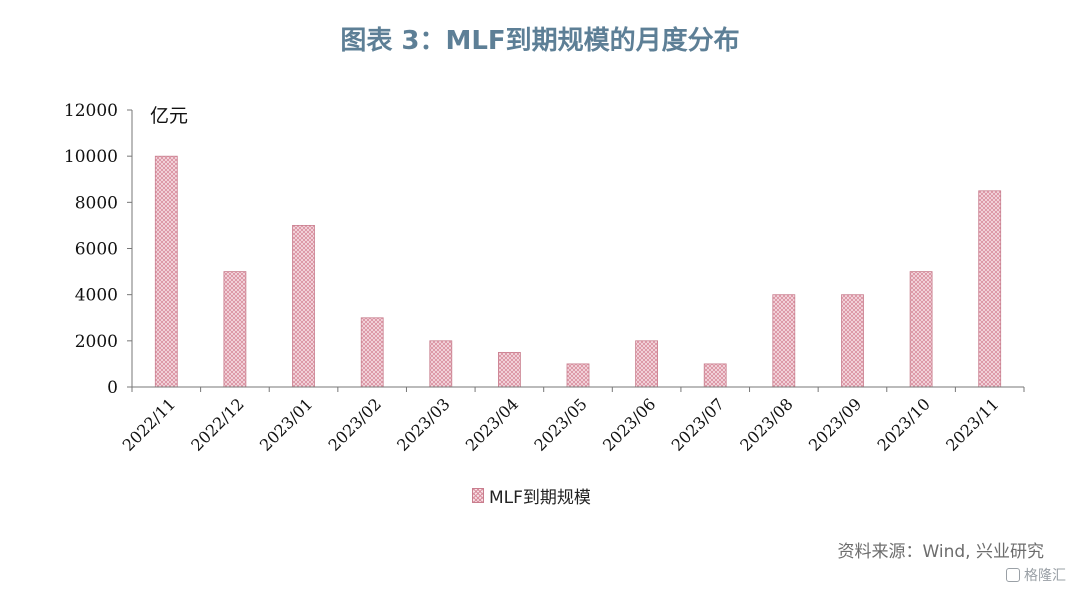  What do you see at coordinates (217, 424) in the screenshot?
I see `x-tick-label: 2022/12` at bounding box center [217, 424].